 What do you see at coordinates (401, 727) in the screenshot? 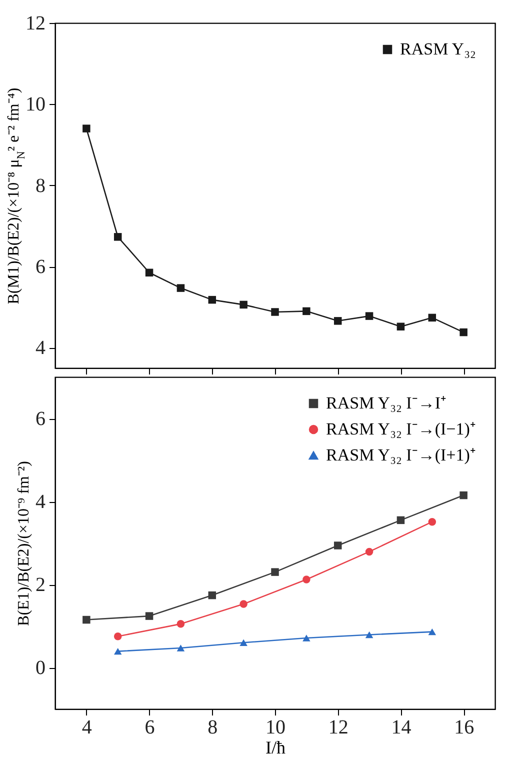
I see `x-tick-label: 14` at bounding box center [401, 727].